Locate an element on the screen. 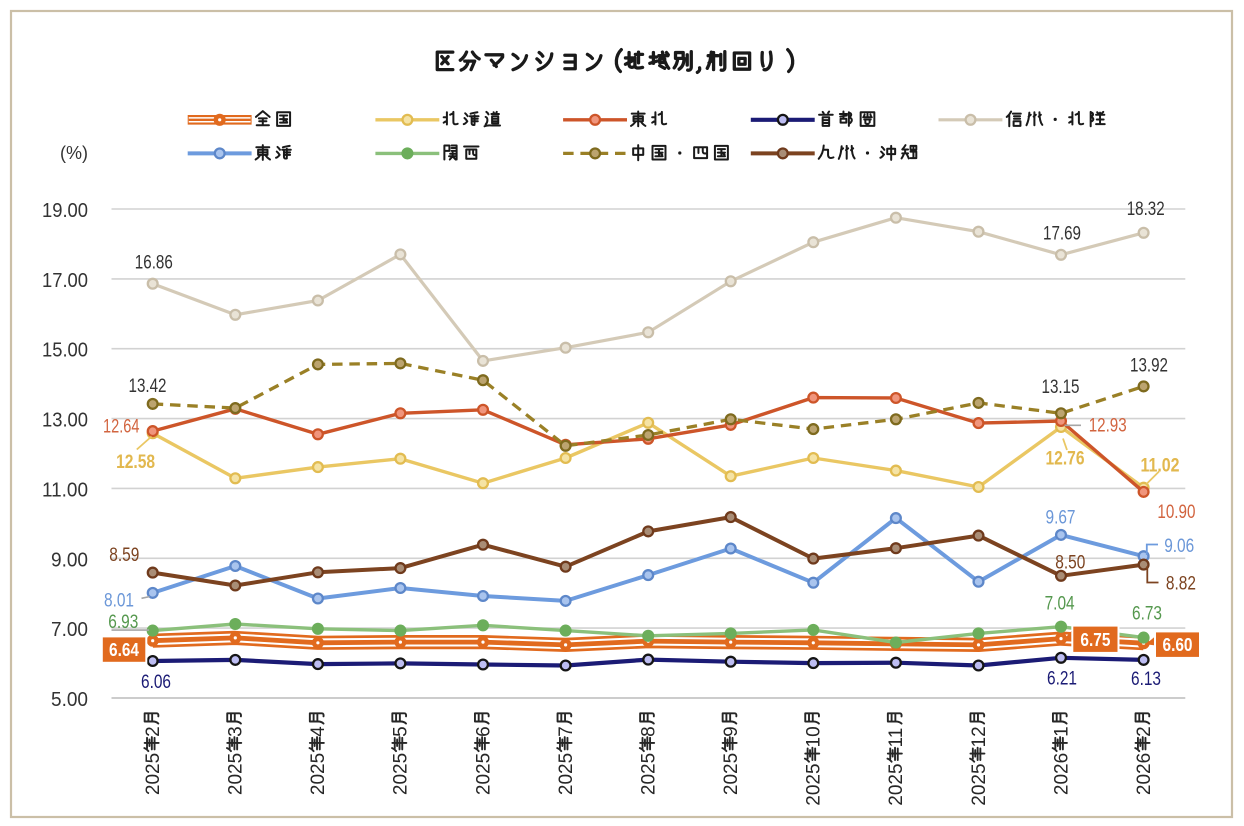 Image resolution: width=1244 pixels, height=826 pixels. svg-text: 7 is located at coordinates (566, 731).